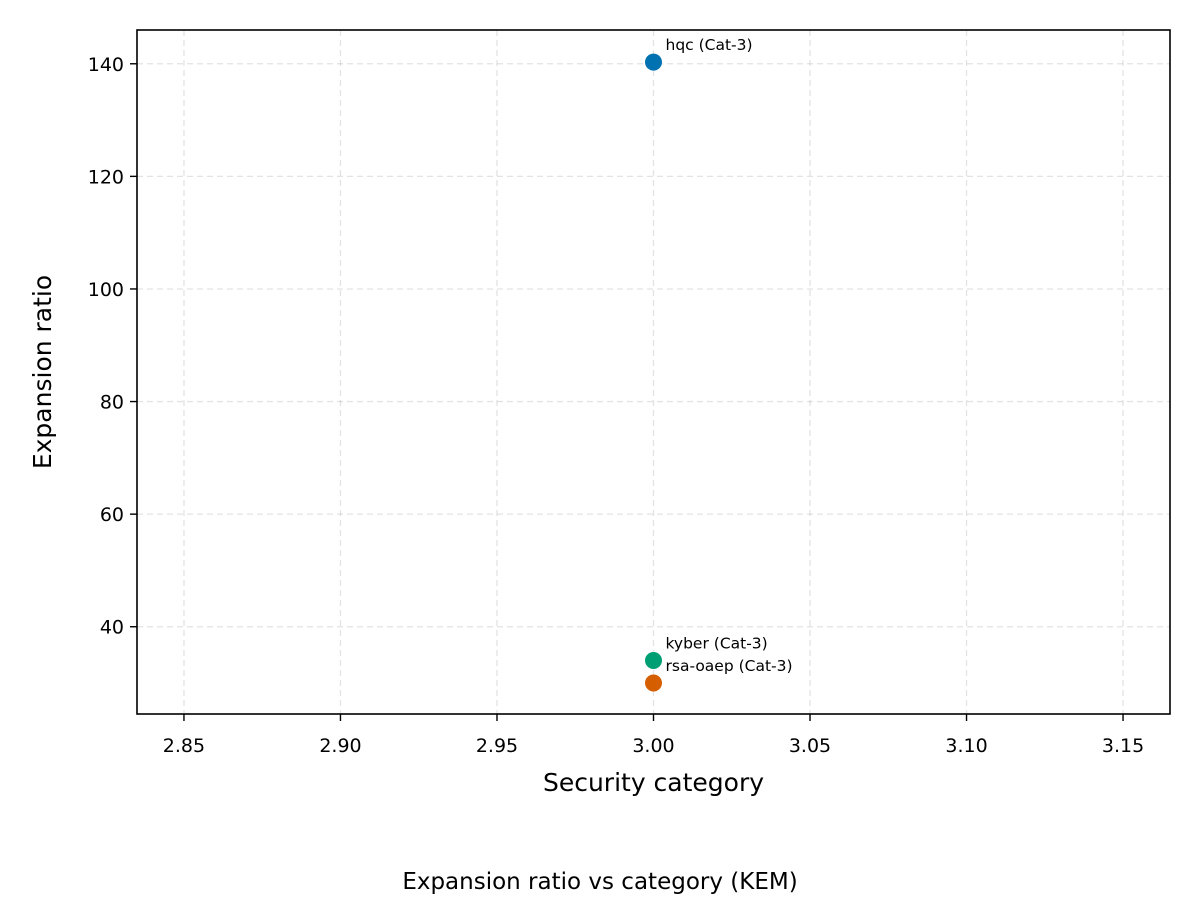  I want to click on data-point-label: hqc (Cat-3), so click(709, 45).